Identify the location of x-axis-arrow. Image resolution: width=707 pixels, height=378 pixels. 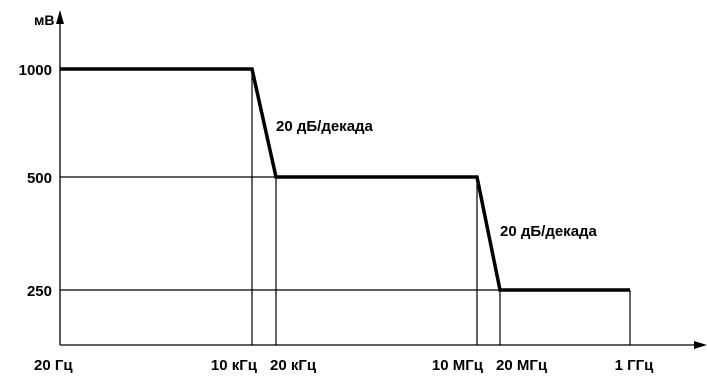
(700, 345).